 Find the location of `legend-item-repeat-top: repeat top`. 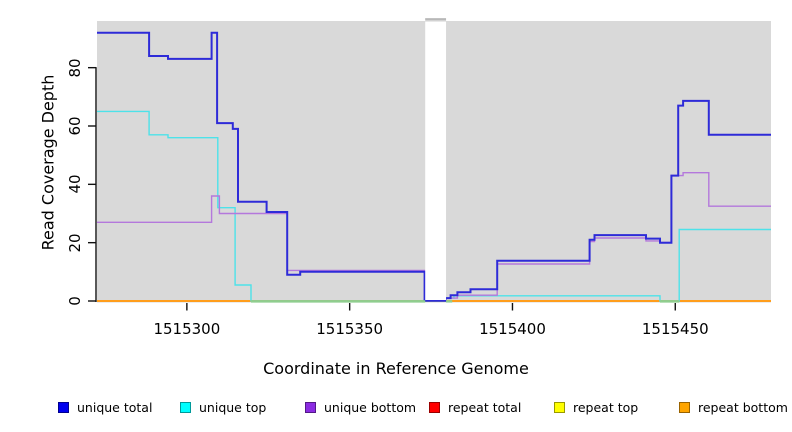

legend-item-repeat-top: repeat top is located at coordinates (596, 407).